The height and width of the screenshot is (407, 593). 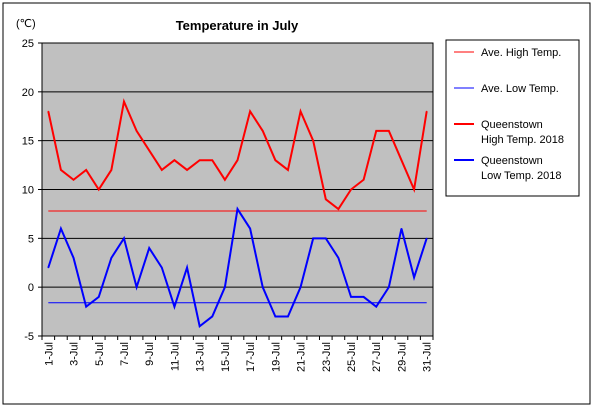 What do you see at coordinates (49, 354) in the screenshot?
I see `x-tick-label: 1-Jul` at bounding box center [49, 354].